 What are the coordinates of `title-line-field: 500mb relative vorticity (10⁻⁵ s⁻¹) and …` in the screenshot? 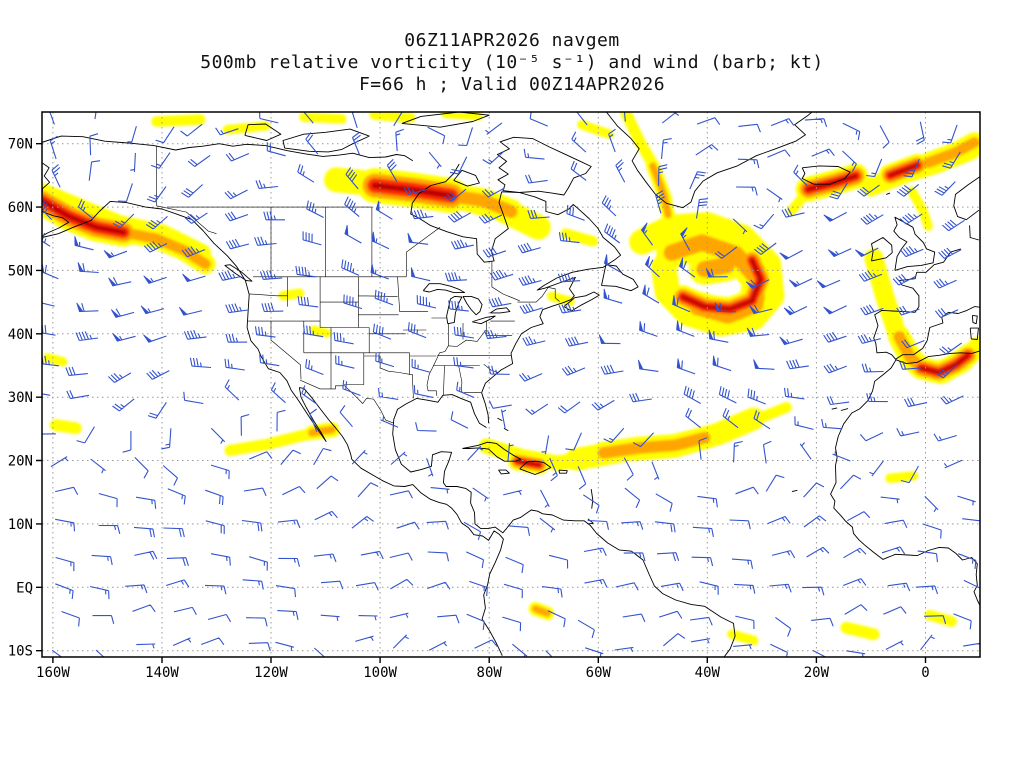 It's located at (512, 62).